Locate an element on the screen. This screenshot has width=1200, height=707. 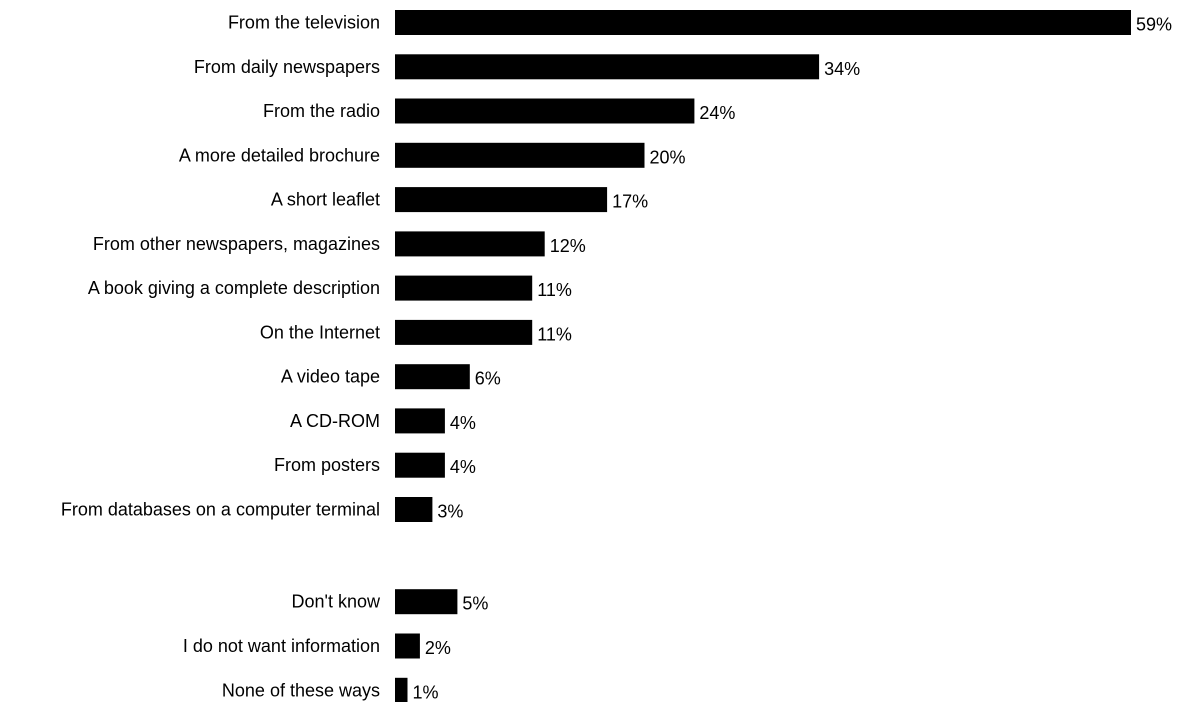
value-label-none-of-these-ways: 1% is located at coordinates (426, 692).